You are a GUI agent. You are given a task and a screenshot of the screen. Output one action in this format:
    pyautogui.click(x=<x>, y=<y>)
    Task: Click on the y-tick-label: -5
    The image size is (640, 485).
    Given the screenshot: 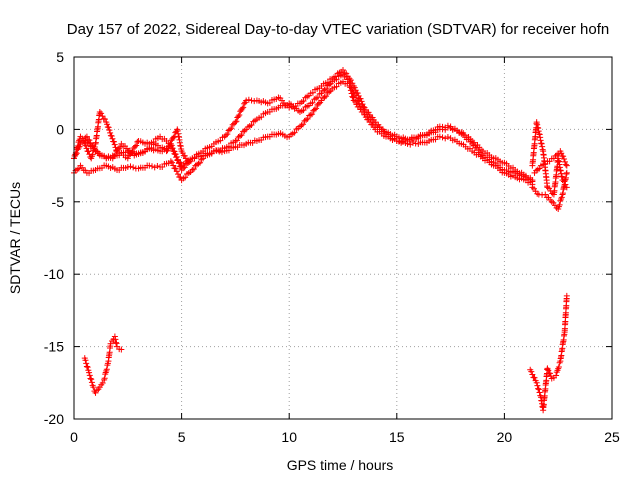 What is the action you would take?
    pyautogui.click(x=58, y=202)
    